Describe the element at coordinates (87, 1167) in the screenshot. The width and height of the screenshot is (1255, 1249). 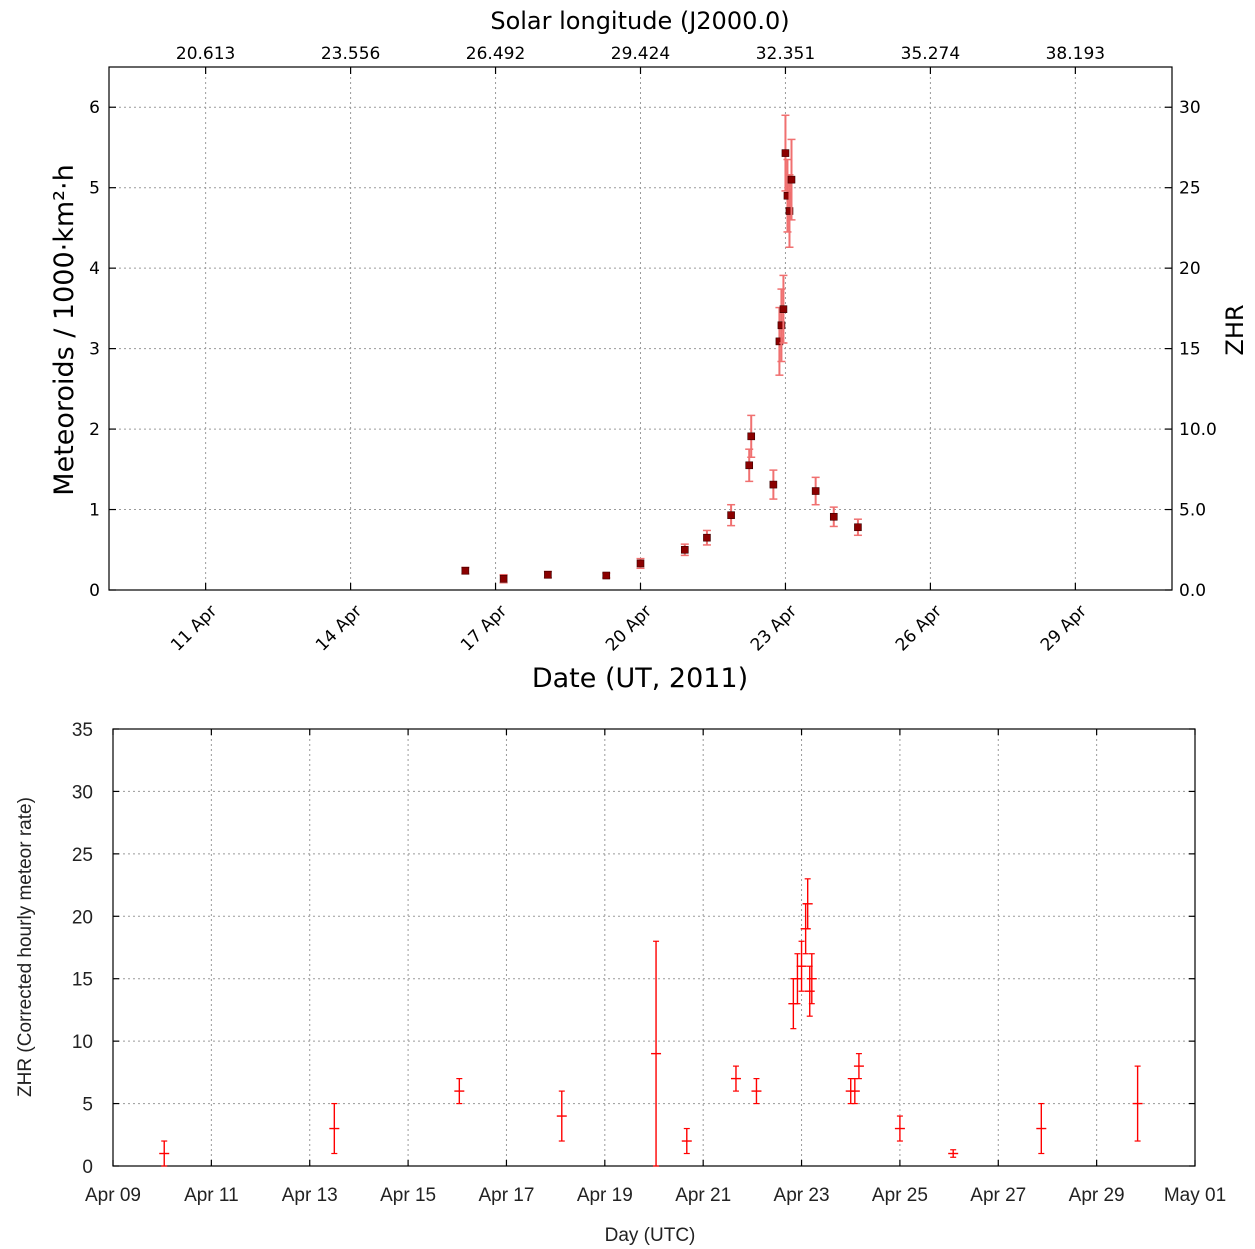
I see `bottom-chart-y-tick-label: 0` at that location.